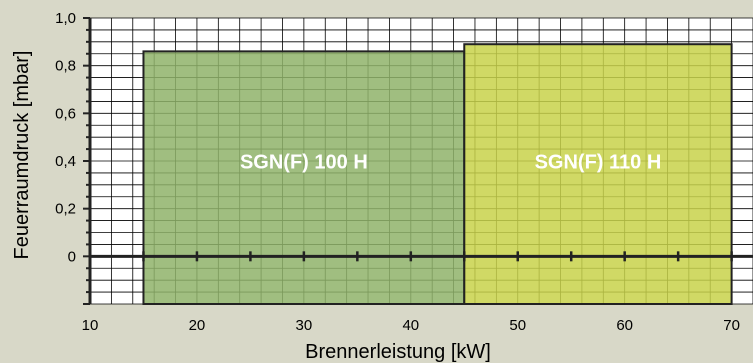 This screenshot has width=753, height=363. Describe the element at coordinates (598, 162) in the screenshot. I see `bar-label-2: SGN(F) 110 H` at that location.